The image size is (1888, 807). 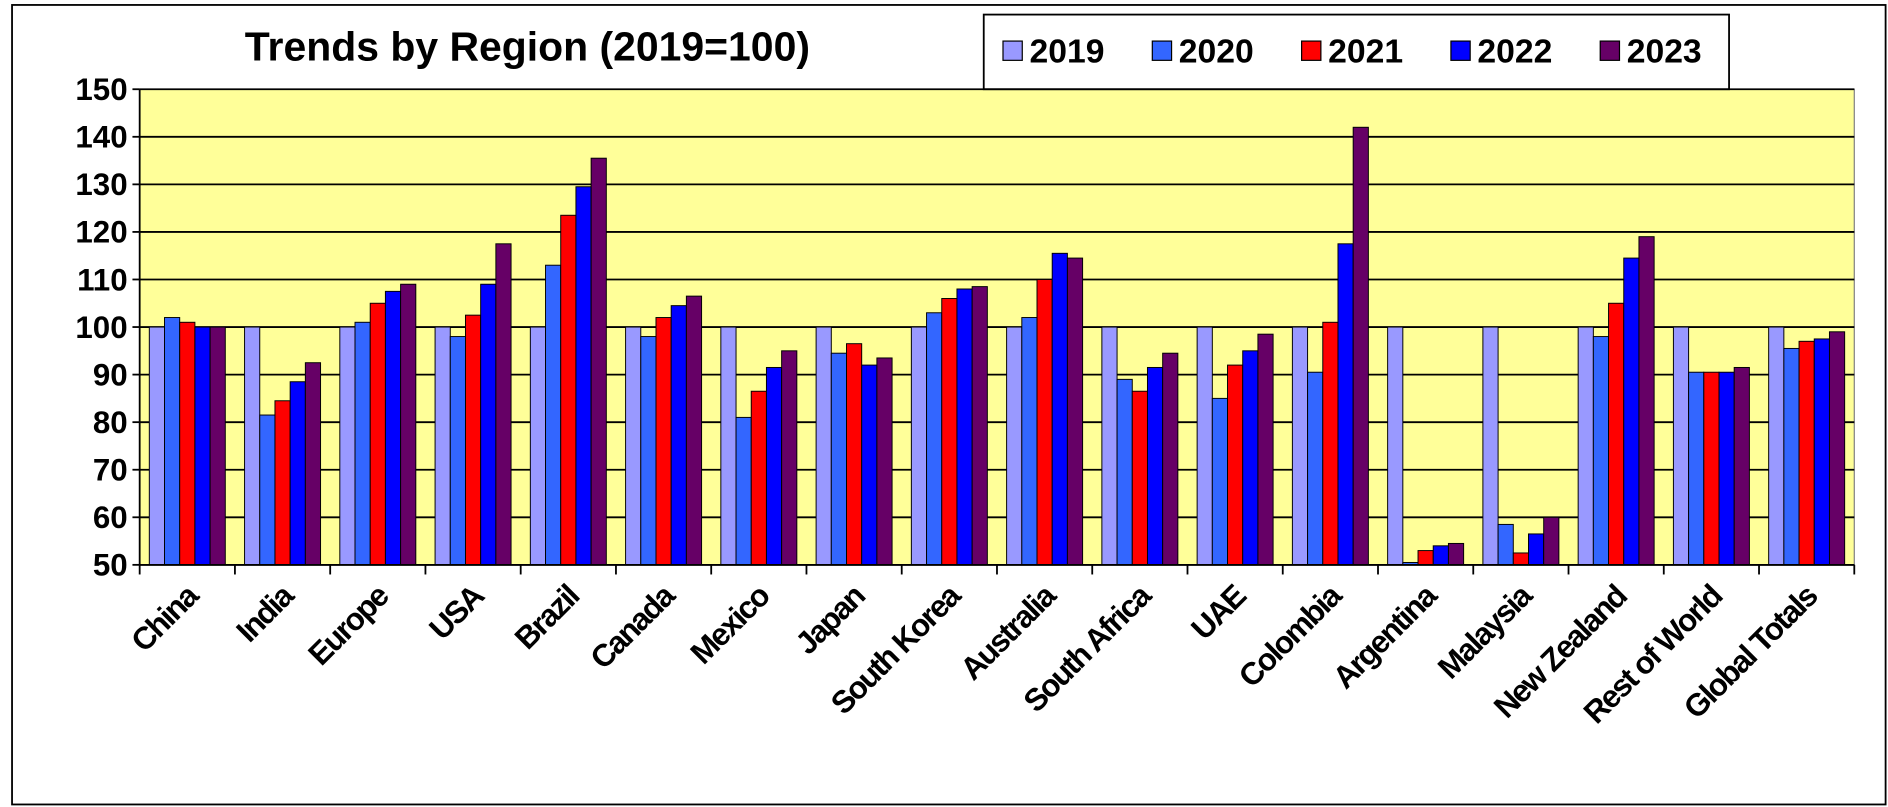 What do you see at coordinates (101, 137) in the screenshot?
I see `y-tick-label: 140` at bounding box center [101, 137].